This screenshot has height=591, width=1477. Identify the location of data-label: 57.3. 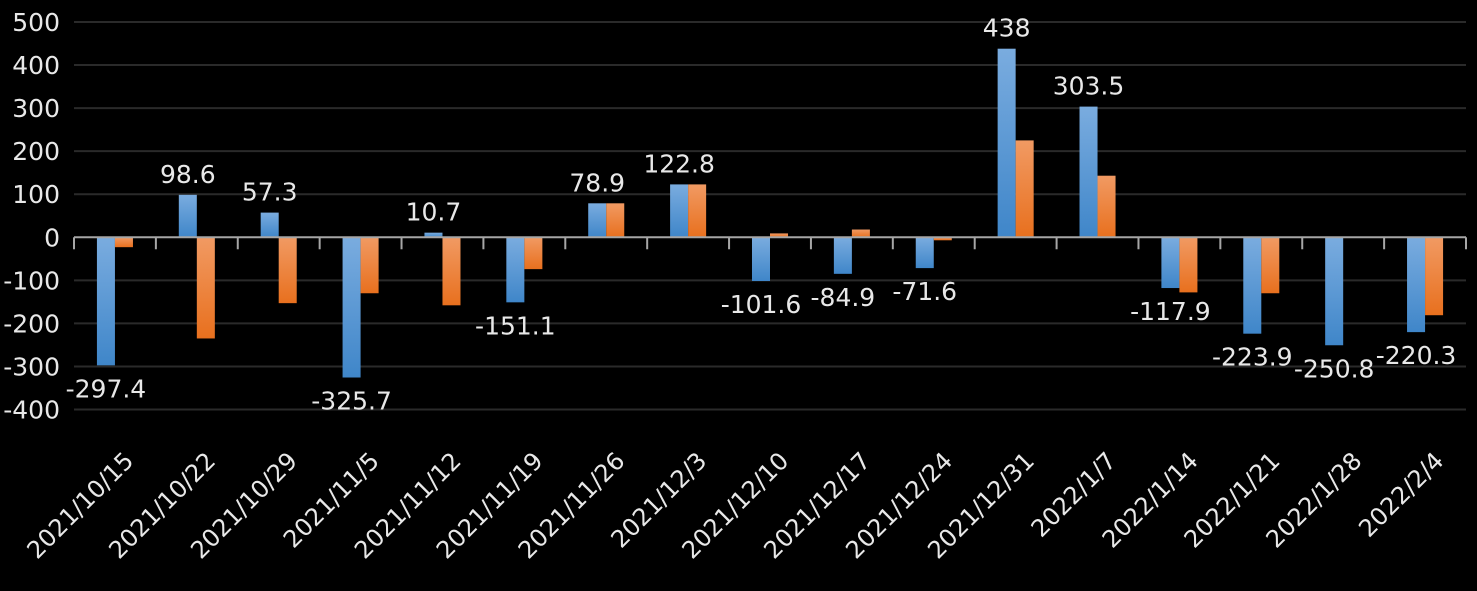
(270, 192).